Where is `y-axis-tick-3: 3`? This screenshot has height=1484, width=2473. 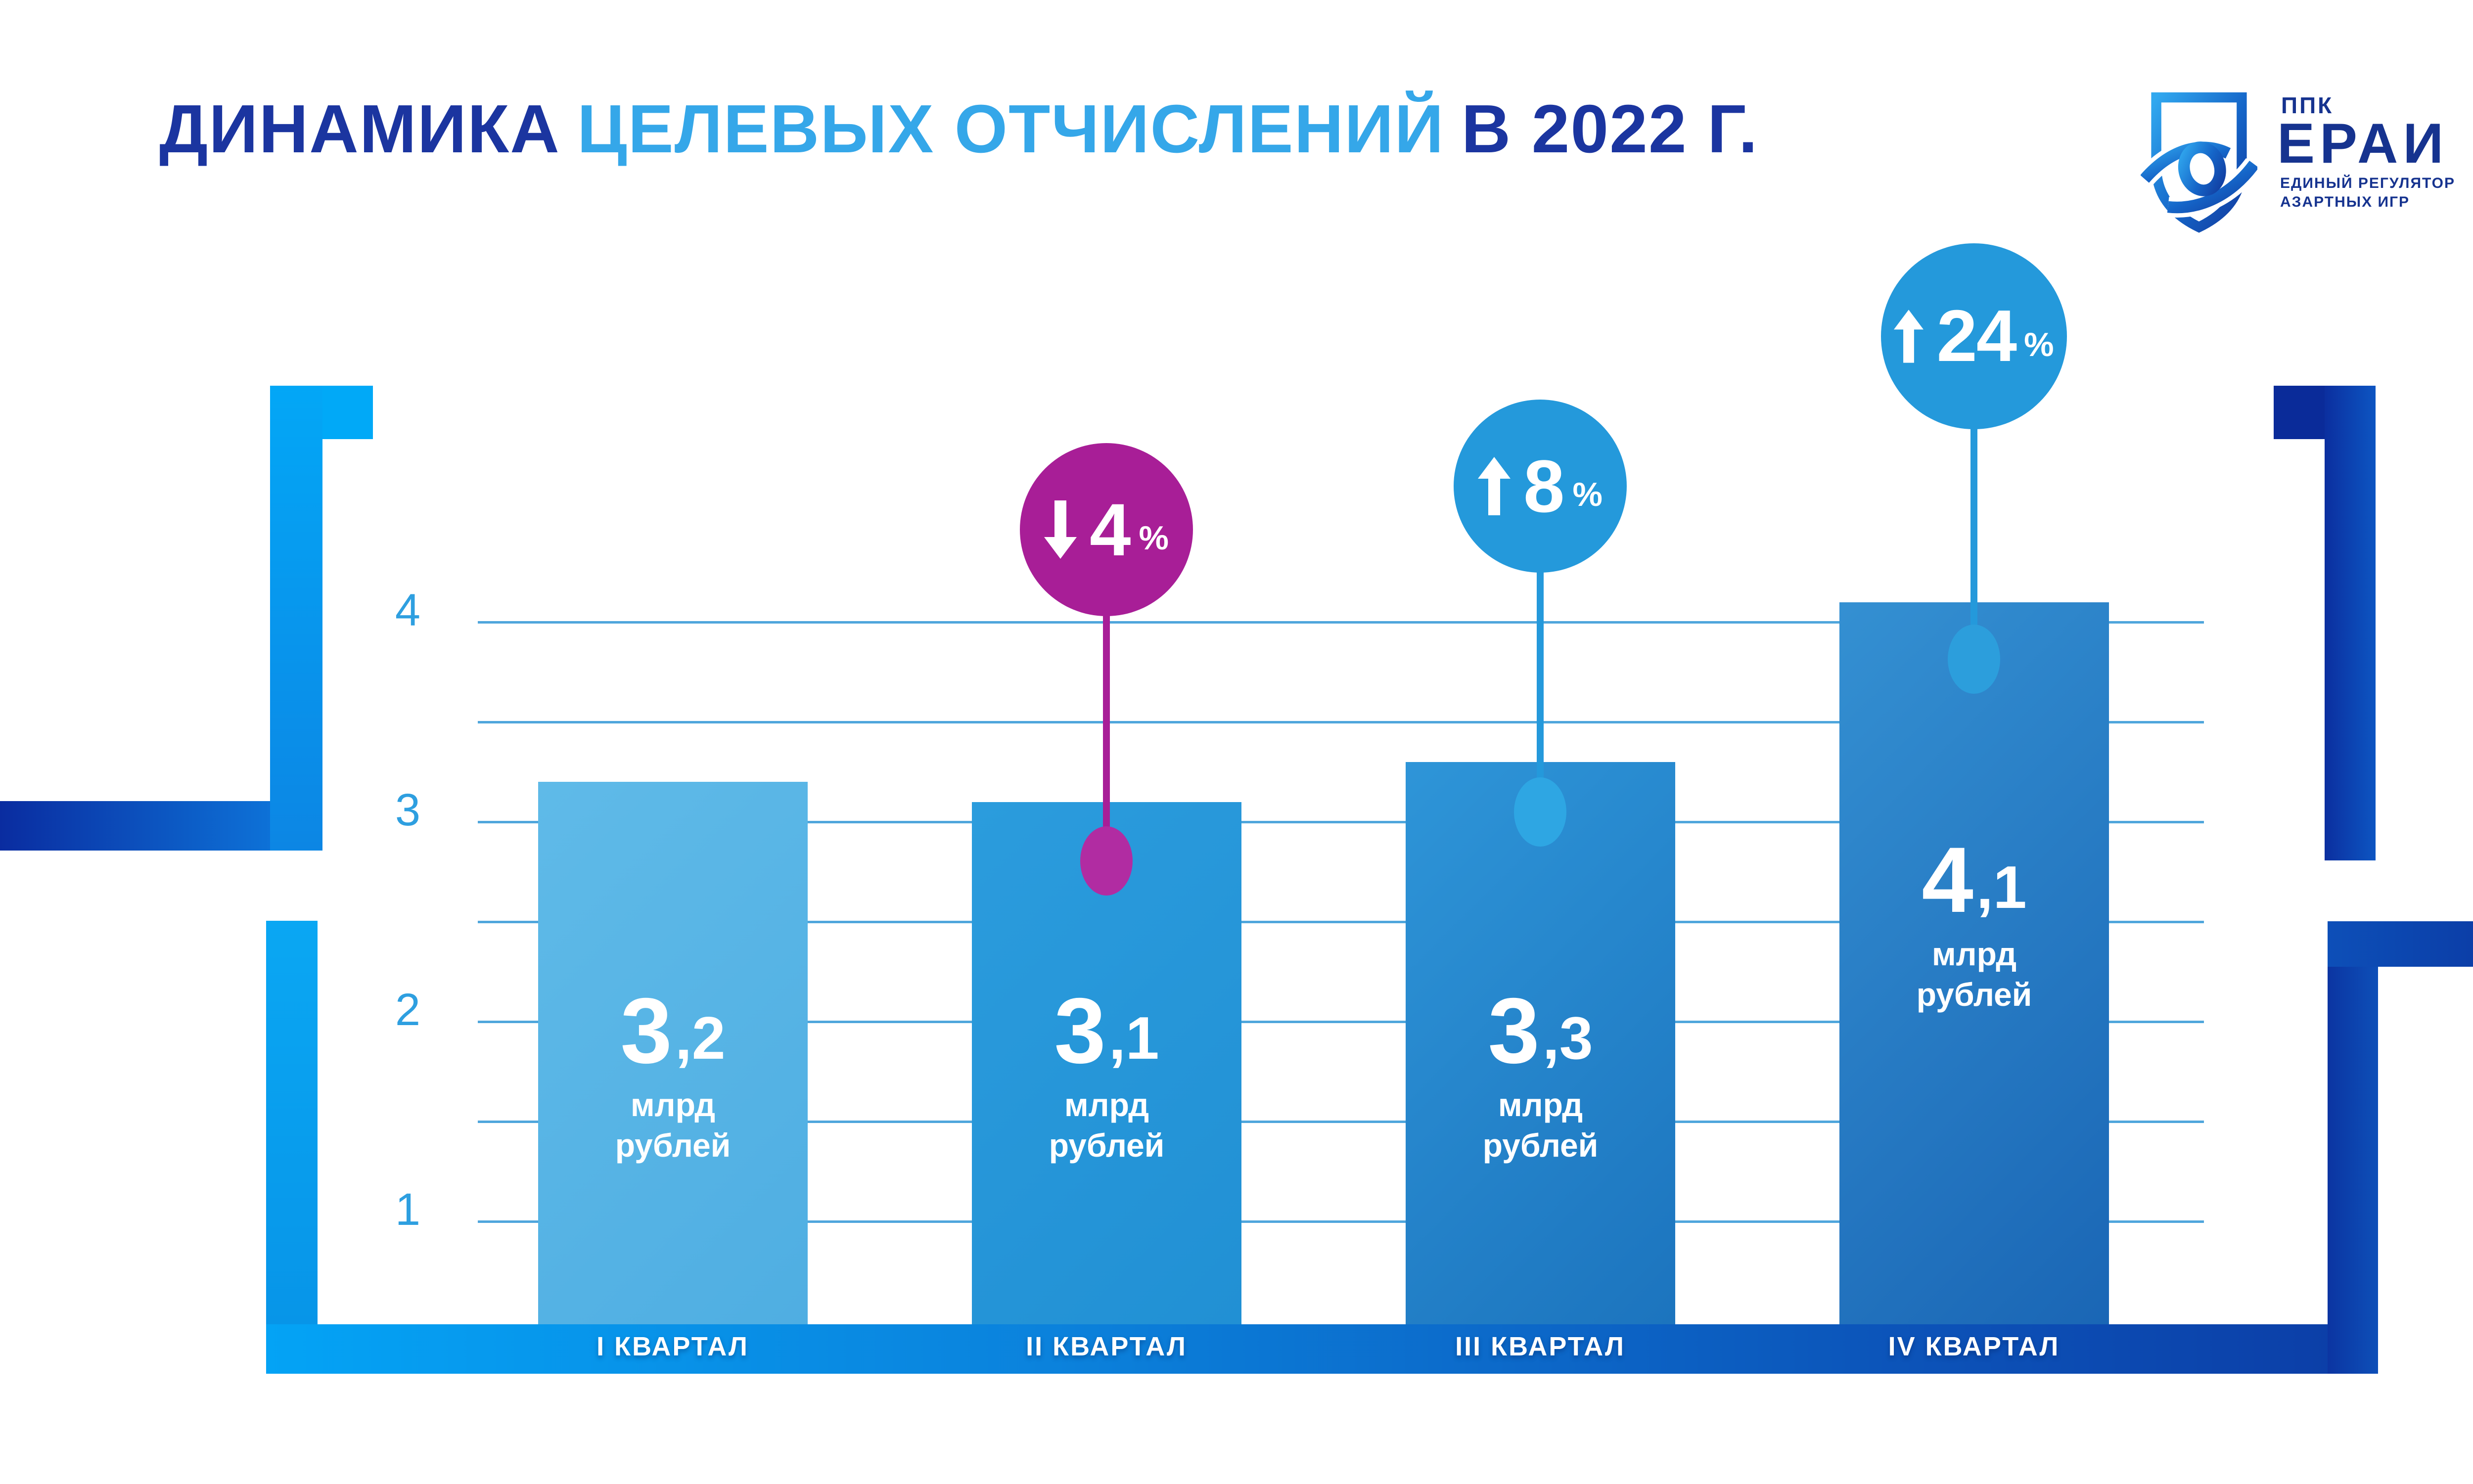 y-axis-tick-3: 3 is located at coordinates (407, 810).